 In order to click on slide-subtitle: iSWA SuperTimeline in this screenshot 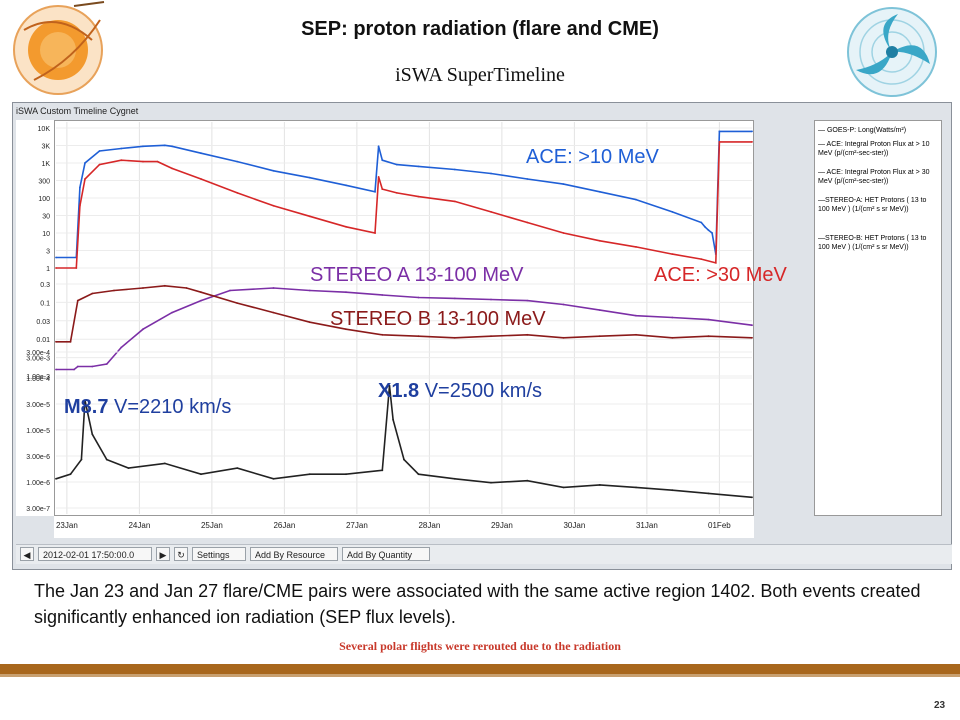, I will do `click(480, 75)`.